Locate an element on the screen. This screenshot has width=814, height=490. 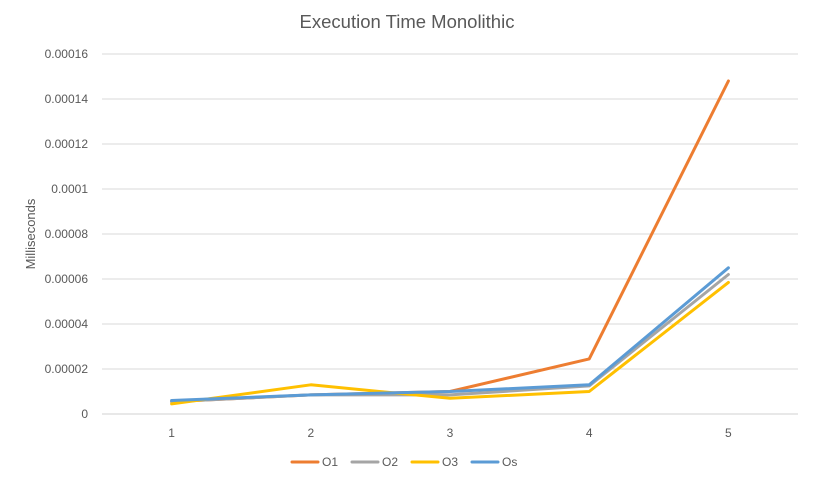
legend-label: O2 is located at coordinates (390, 462).